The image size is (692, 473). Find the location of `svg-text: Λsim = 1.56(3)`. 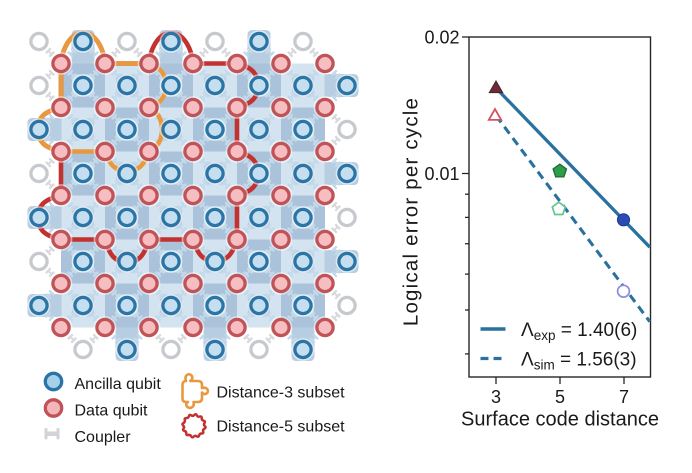

svg-text: Λsim = 1.56(3) is located at coordinates (579, 360).